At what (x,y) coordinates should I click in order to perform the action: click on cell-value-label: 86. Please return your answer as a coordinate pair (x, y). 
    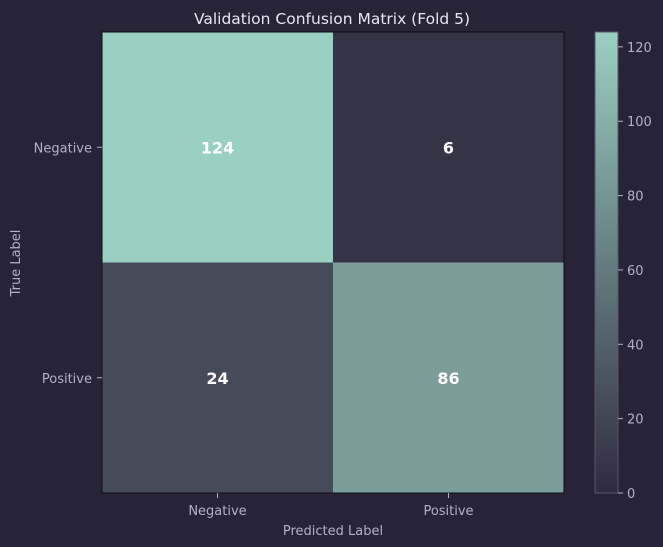
    Looking at the image, I should click on (448, 378).